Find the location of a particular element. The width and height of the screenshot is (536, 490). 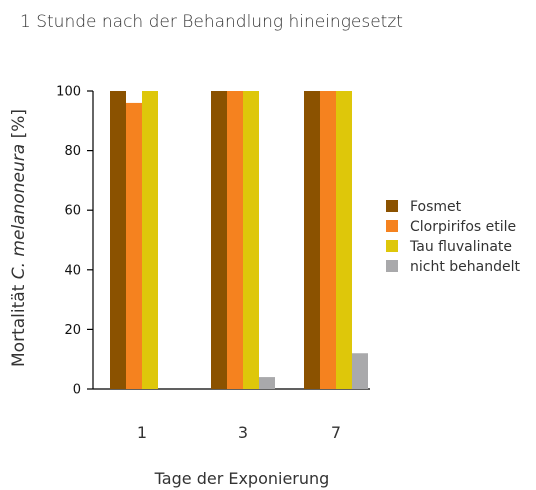

x-tick-label: 1 is located at coordinates (142, 432).